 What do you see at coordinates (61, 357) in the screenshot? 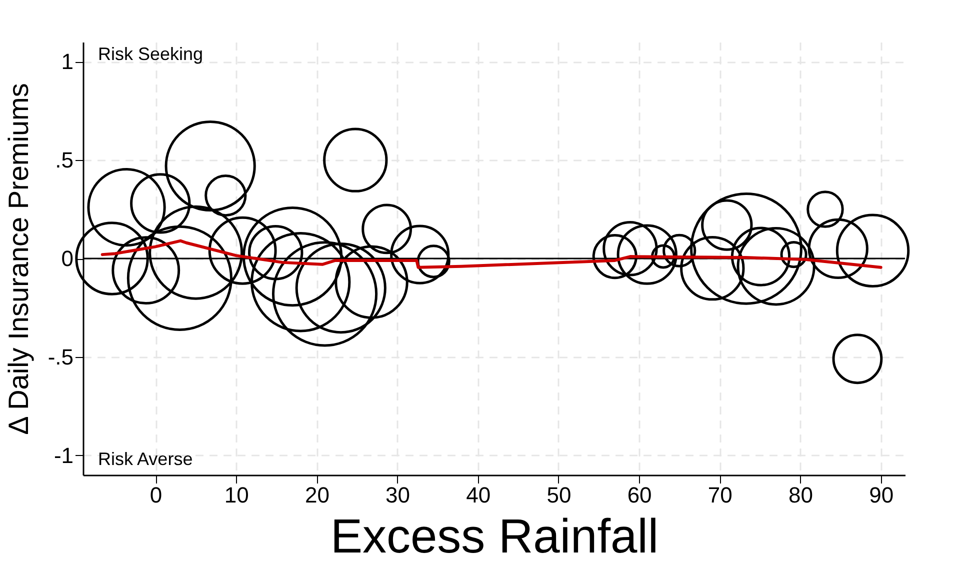
I see `y-tick-label: -.5` at bounding box center [61, 357].